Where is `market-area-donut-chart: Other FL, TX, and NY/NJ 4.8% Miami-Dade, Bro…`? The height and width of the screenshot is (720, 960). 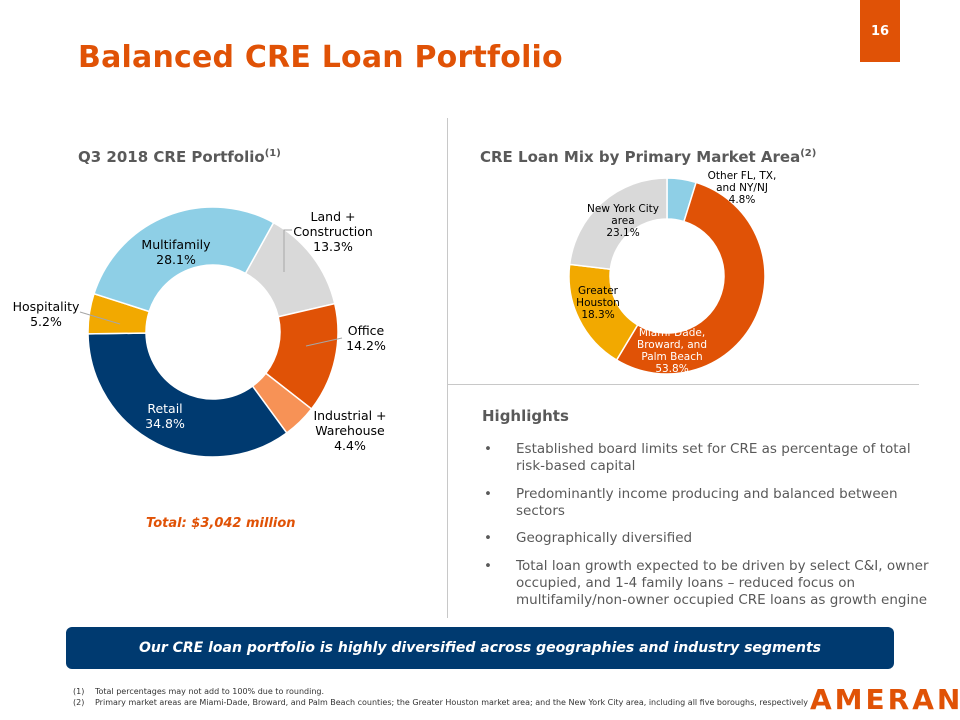
market-area-donut-chart: Other FL, TX, and NY/NJ 4.8% Miami-Dade, Bro… is located at coordinates (672, 272).